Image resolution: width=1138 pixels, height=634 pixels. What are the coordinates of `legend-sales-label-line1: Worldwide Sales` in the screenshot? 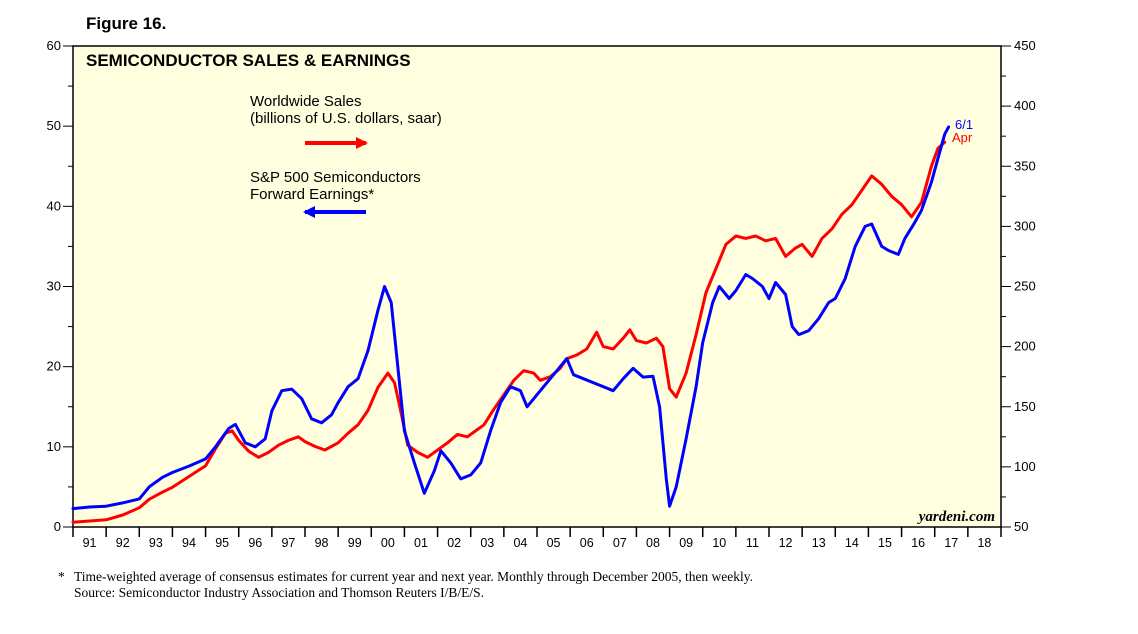 It's located at (305, 101).